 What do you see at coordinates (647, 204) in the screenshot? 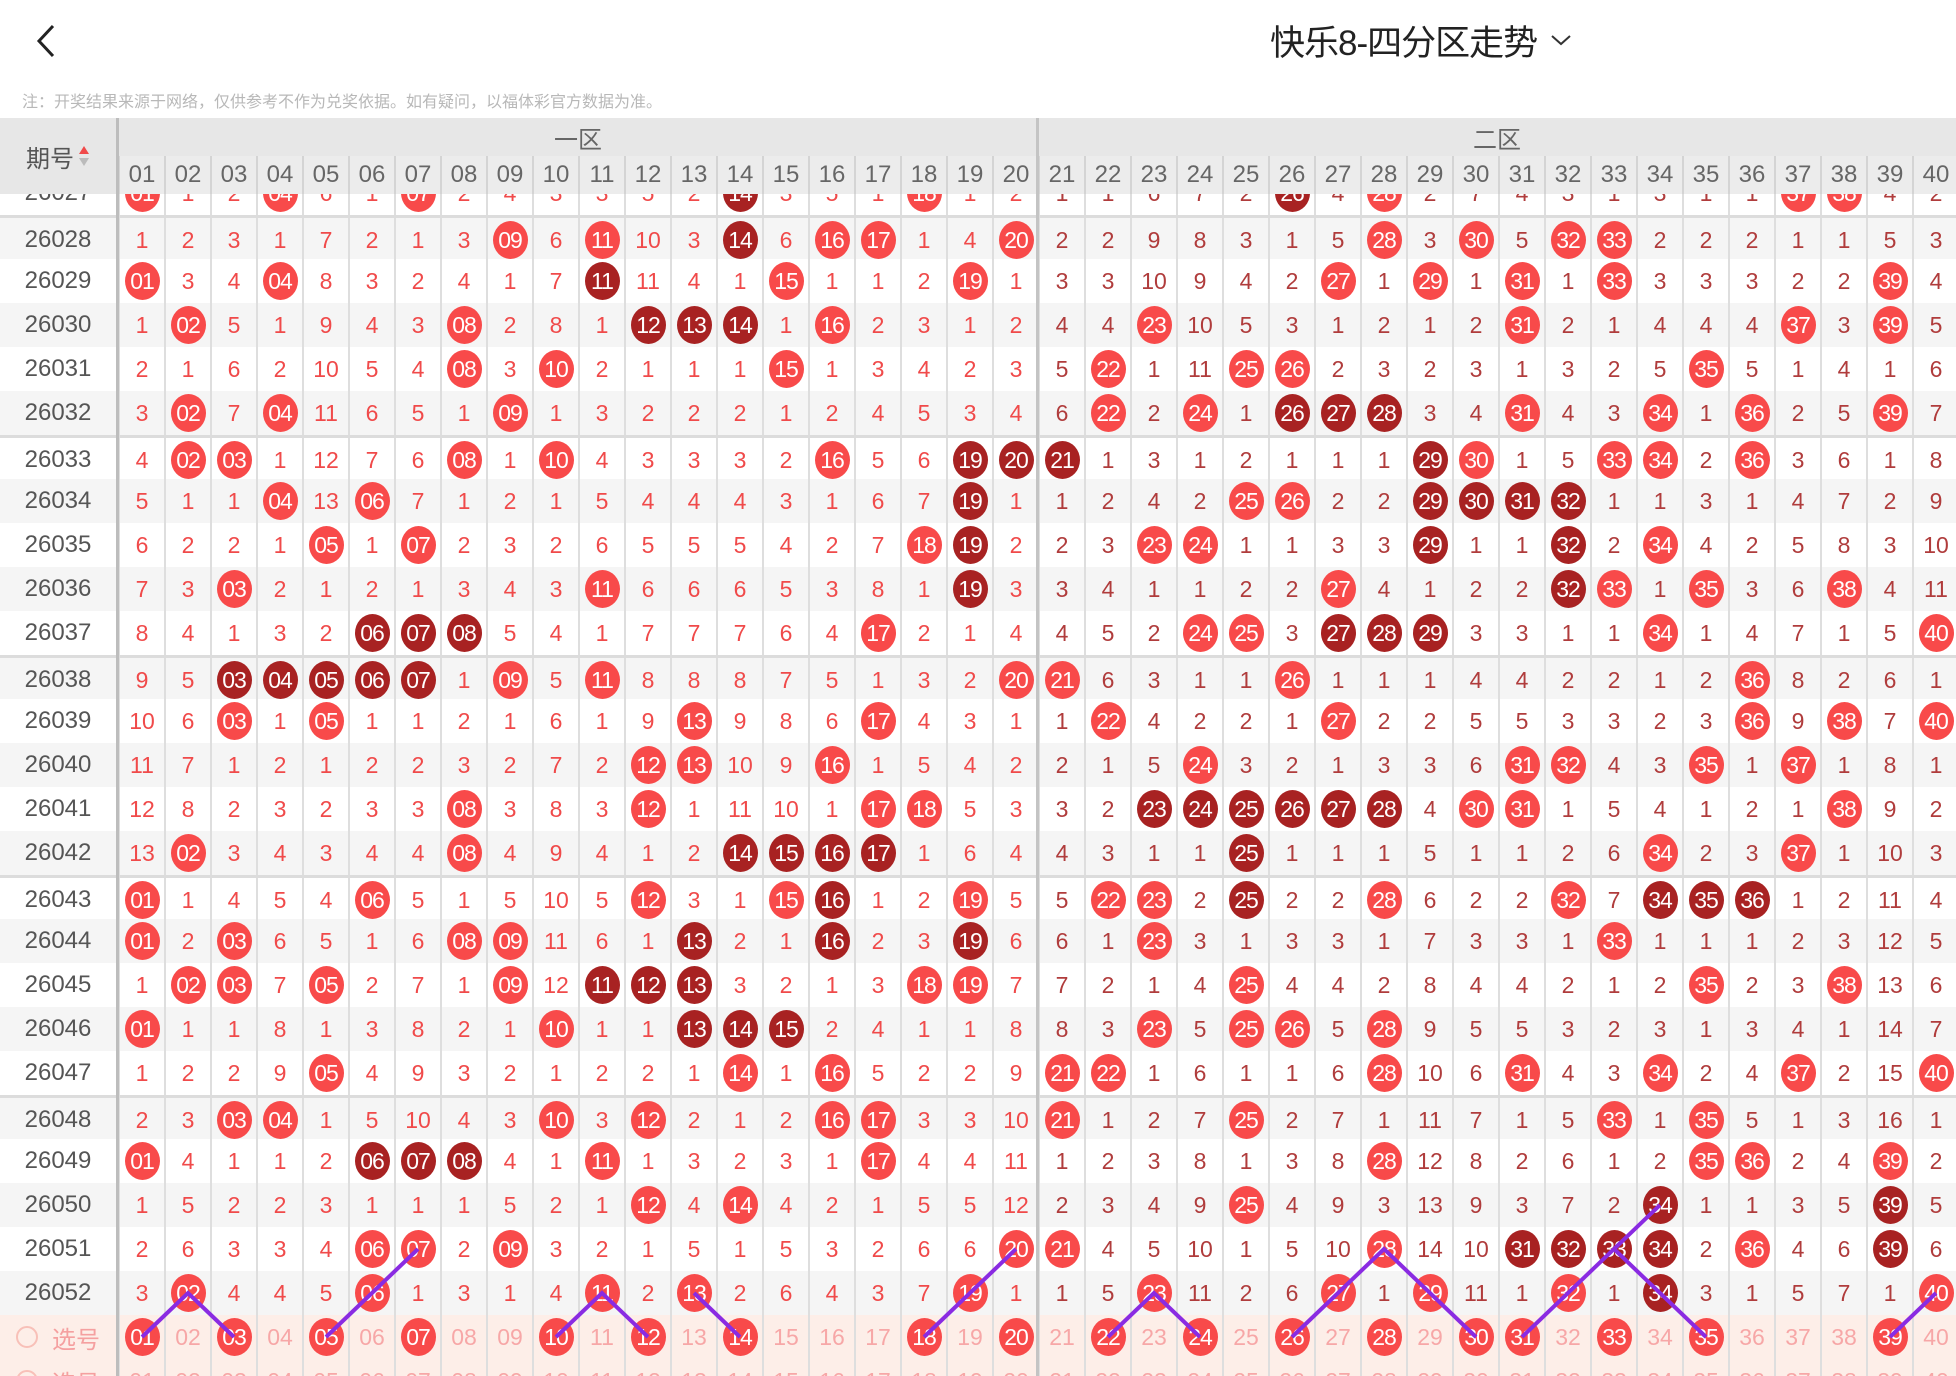
I see `cell: 5` at bounding box center [647, 204].